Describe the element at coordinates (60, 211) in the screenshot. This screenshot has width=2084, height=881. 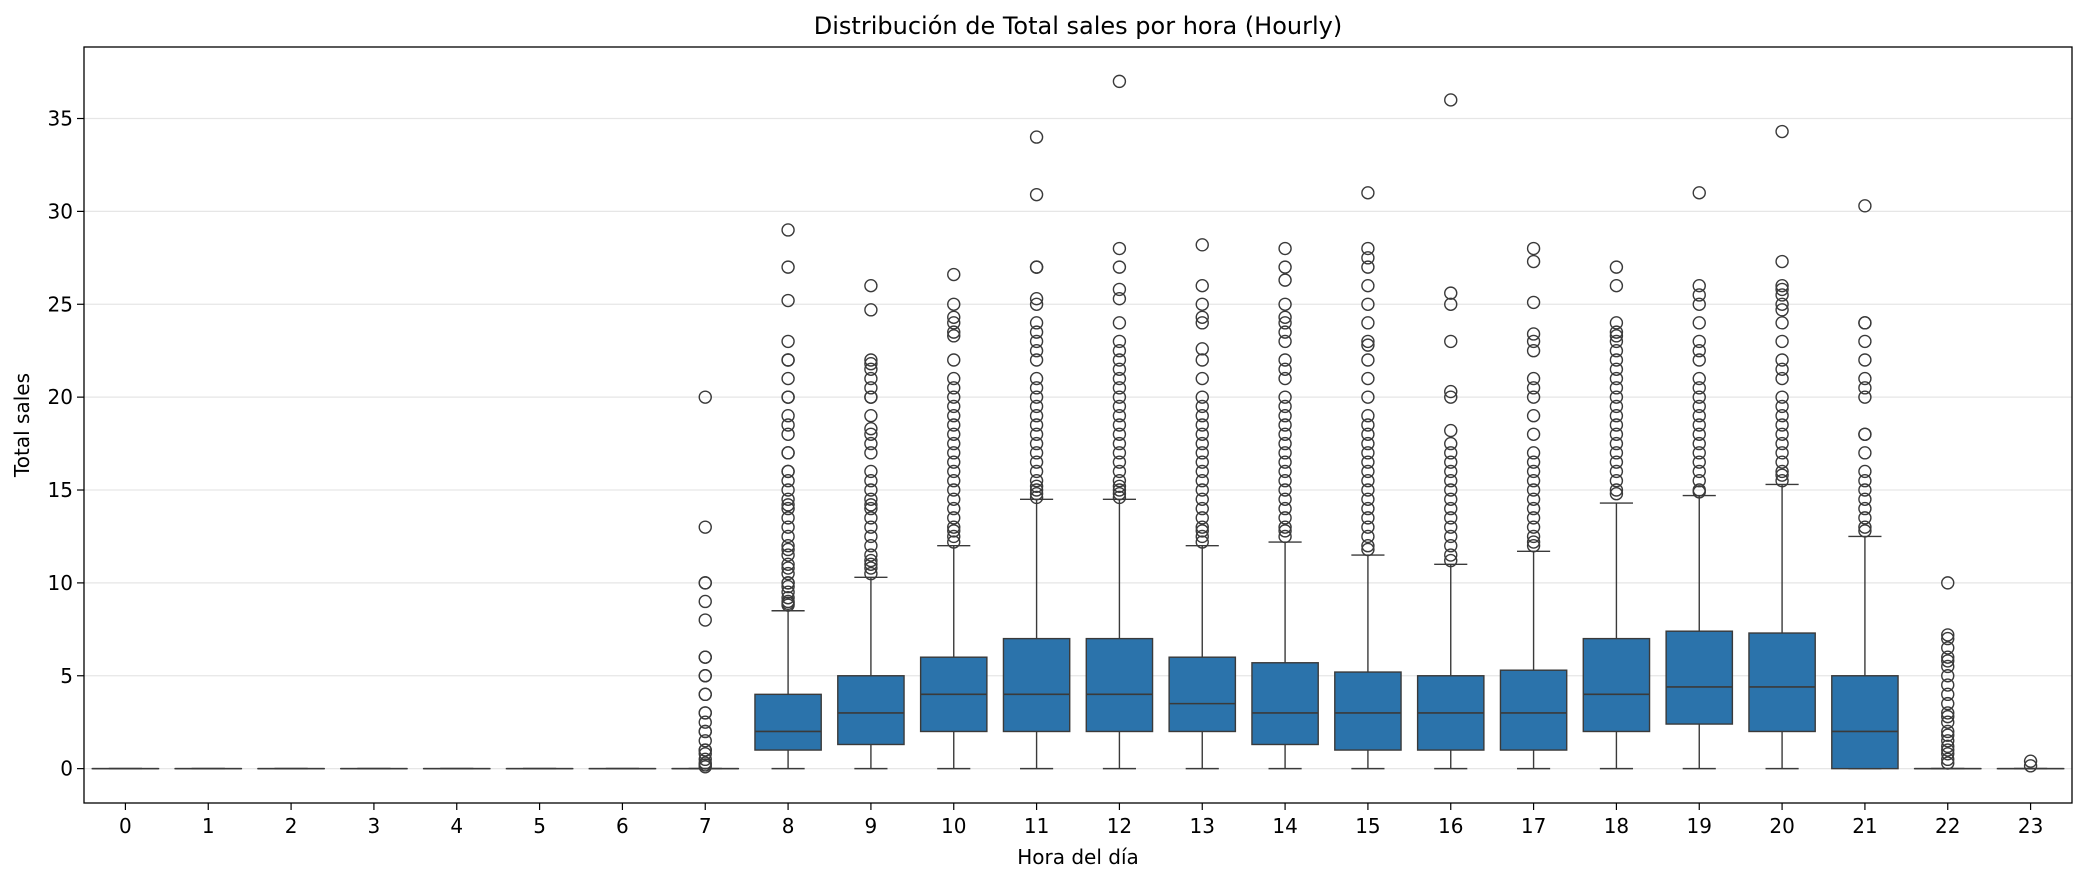
I see `y-tick-label: 30` at that location.